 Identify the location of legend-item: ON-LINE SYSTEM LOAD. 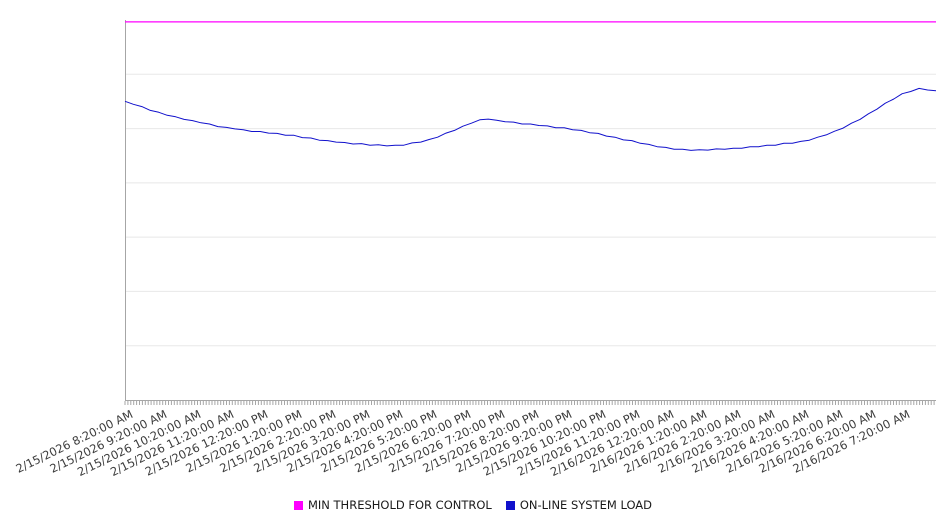
(579, 505).